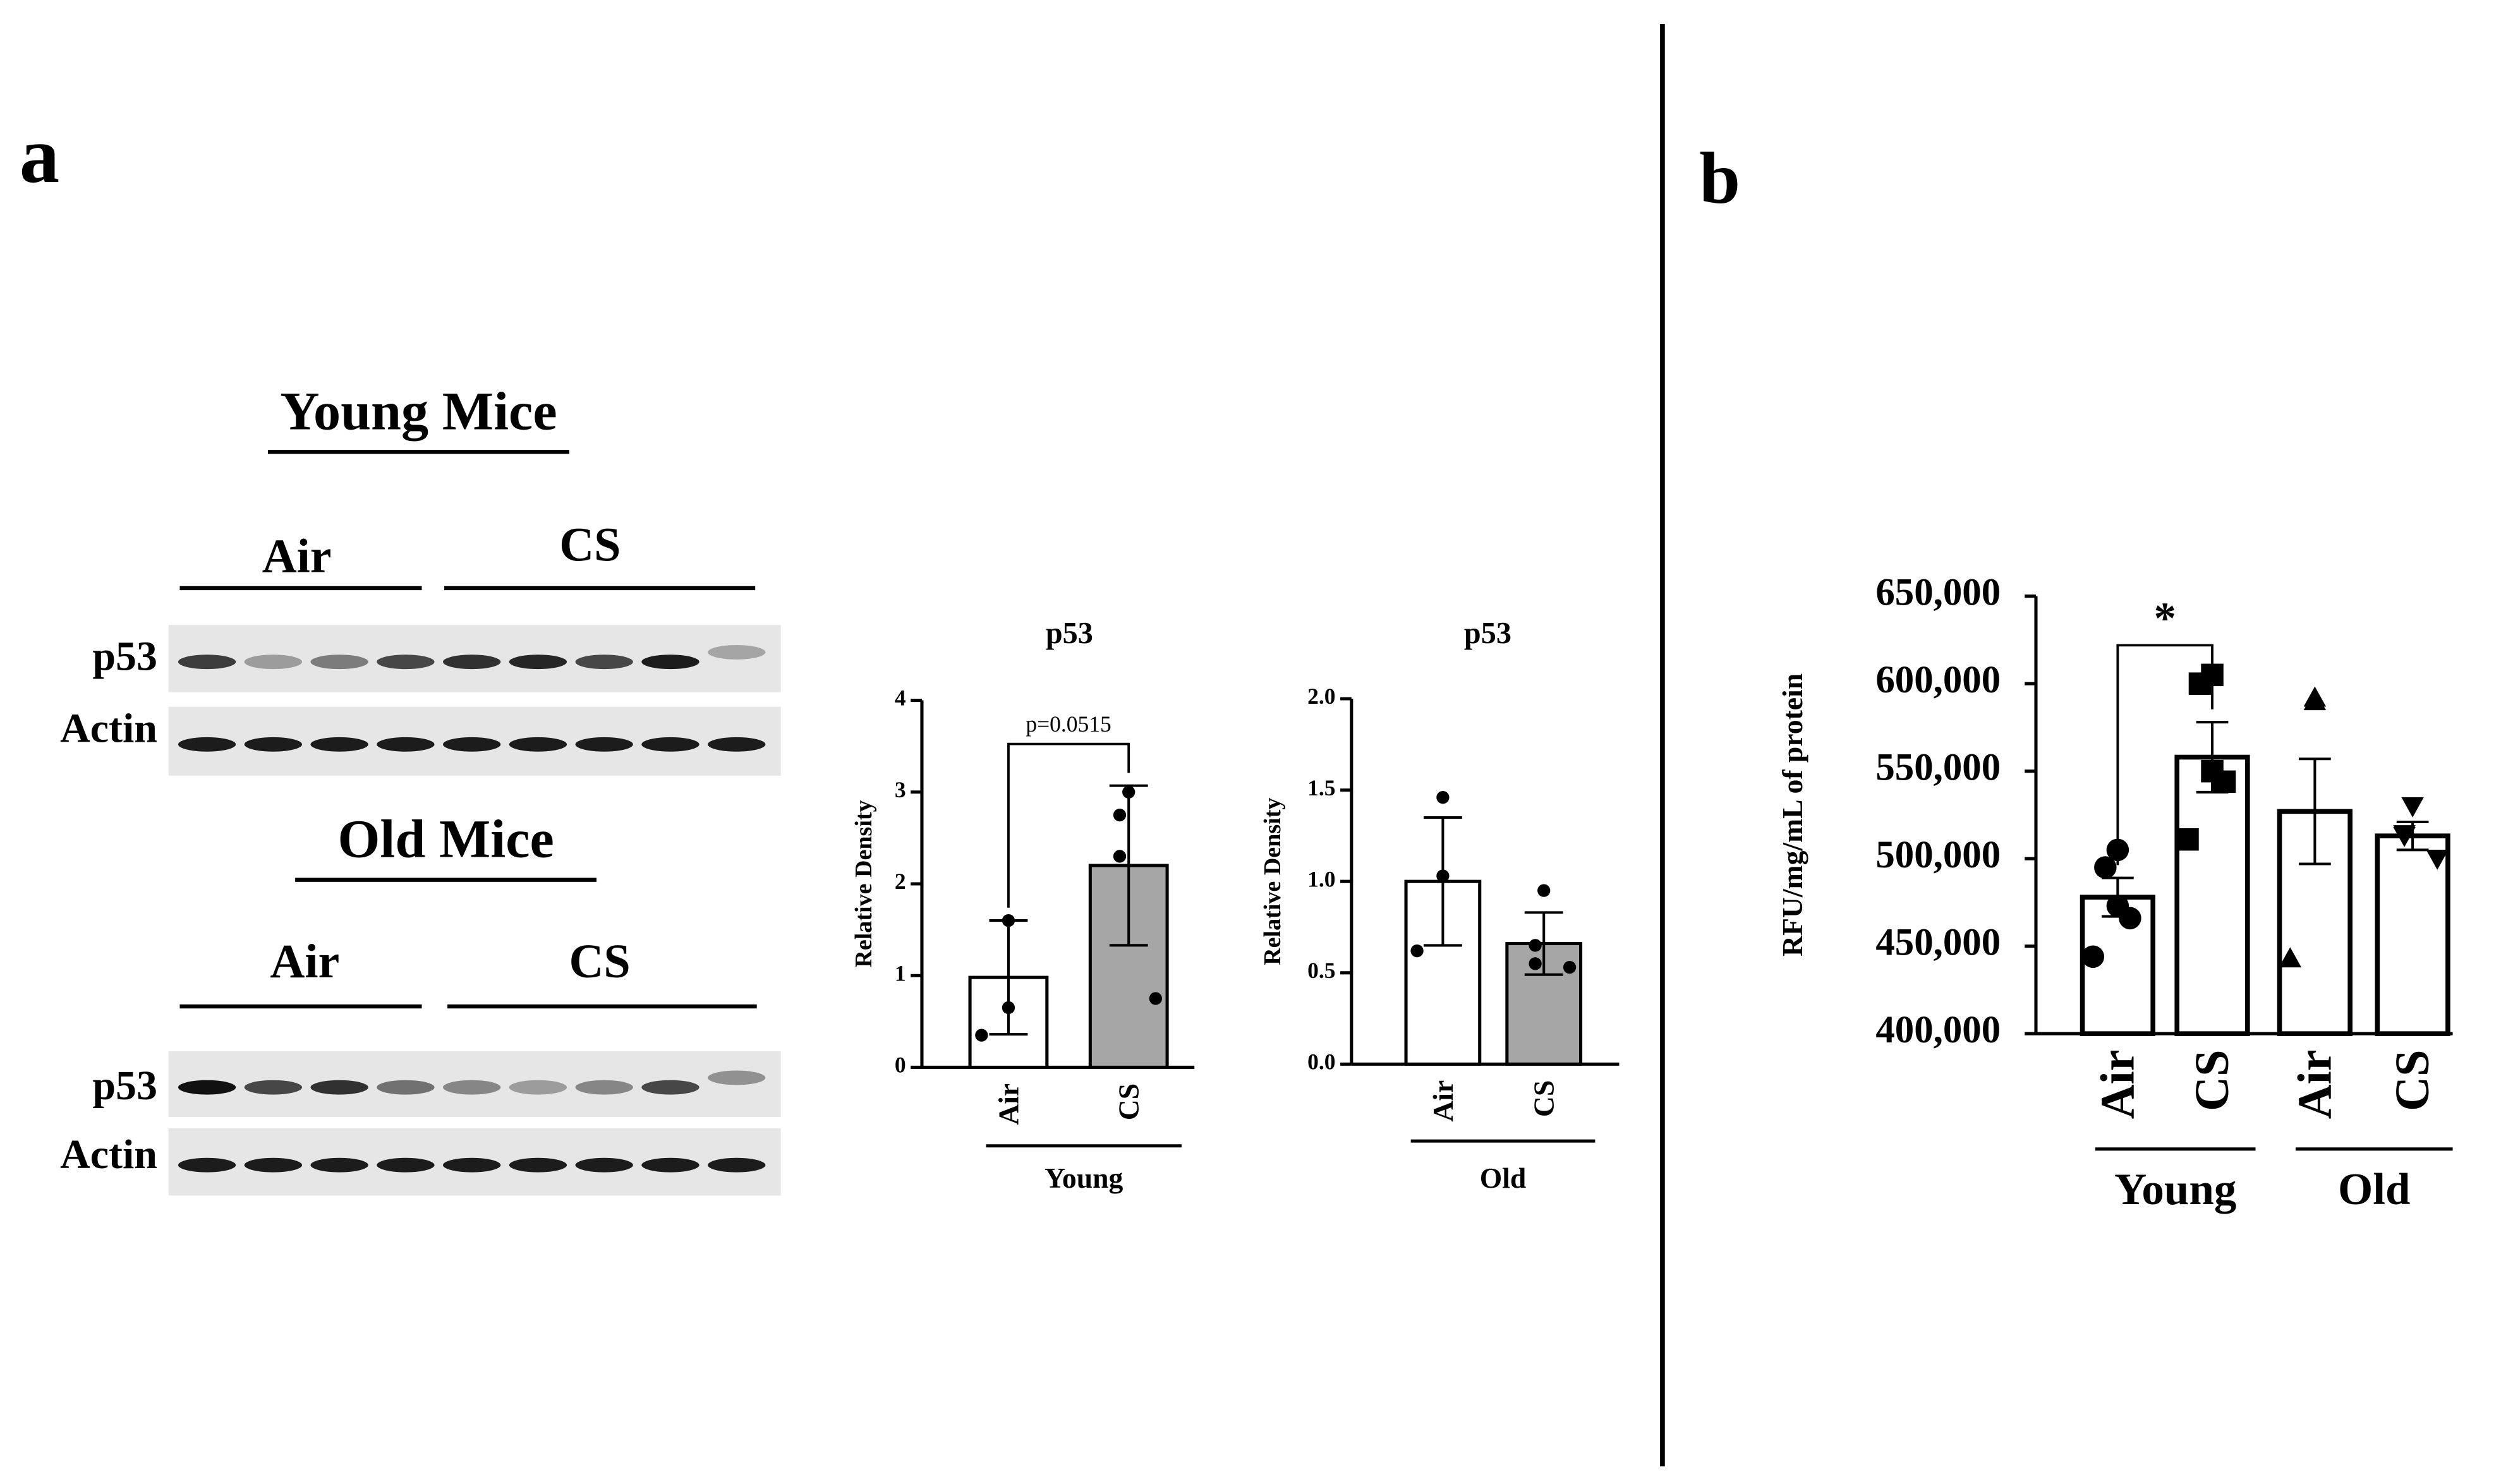  Describe the element at coordinates (900, 789) in the screenshot. I see `y-tick-label: 3` at that location.